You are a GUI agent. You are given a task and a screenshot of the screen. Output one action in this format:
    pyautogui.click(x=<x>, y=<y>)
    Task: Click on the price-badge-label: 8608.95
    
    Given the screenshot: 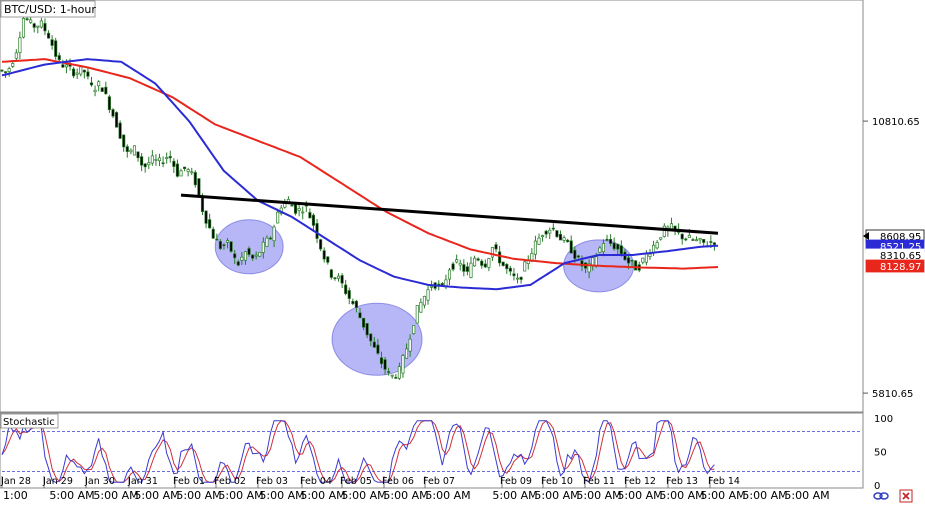 What is the action you would take?
    pyautogui.click(x=900, y=237)
    